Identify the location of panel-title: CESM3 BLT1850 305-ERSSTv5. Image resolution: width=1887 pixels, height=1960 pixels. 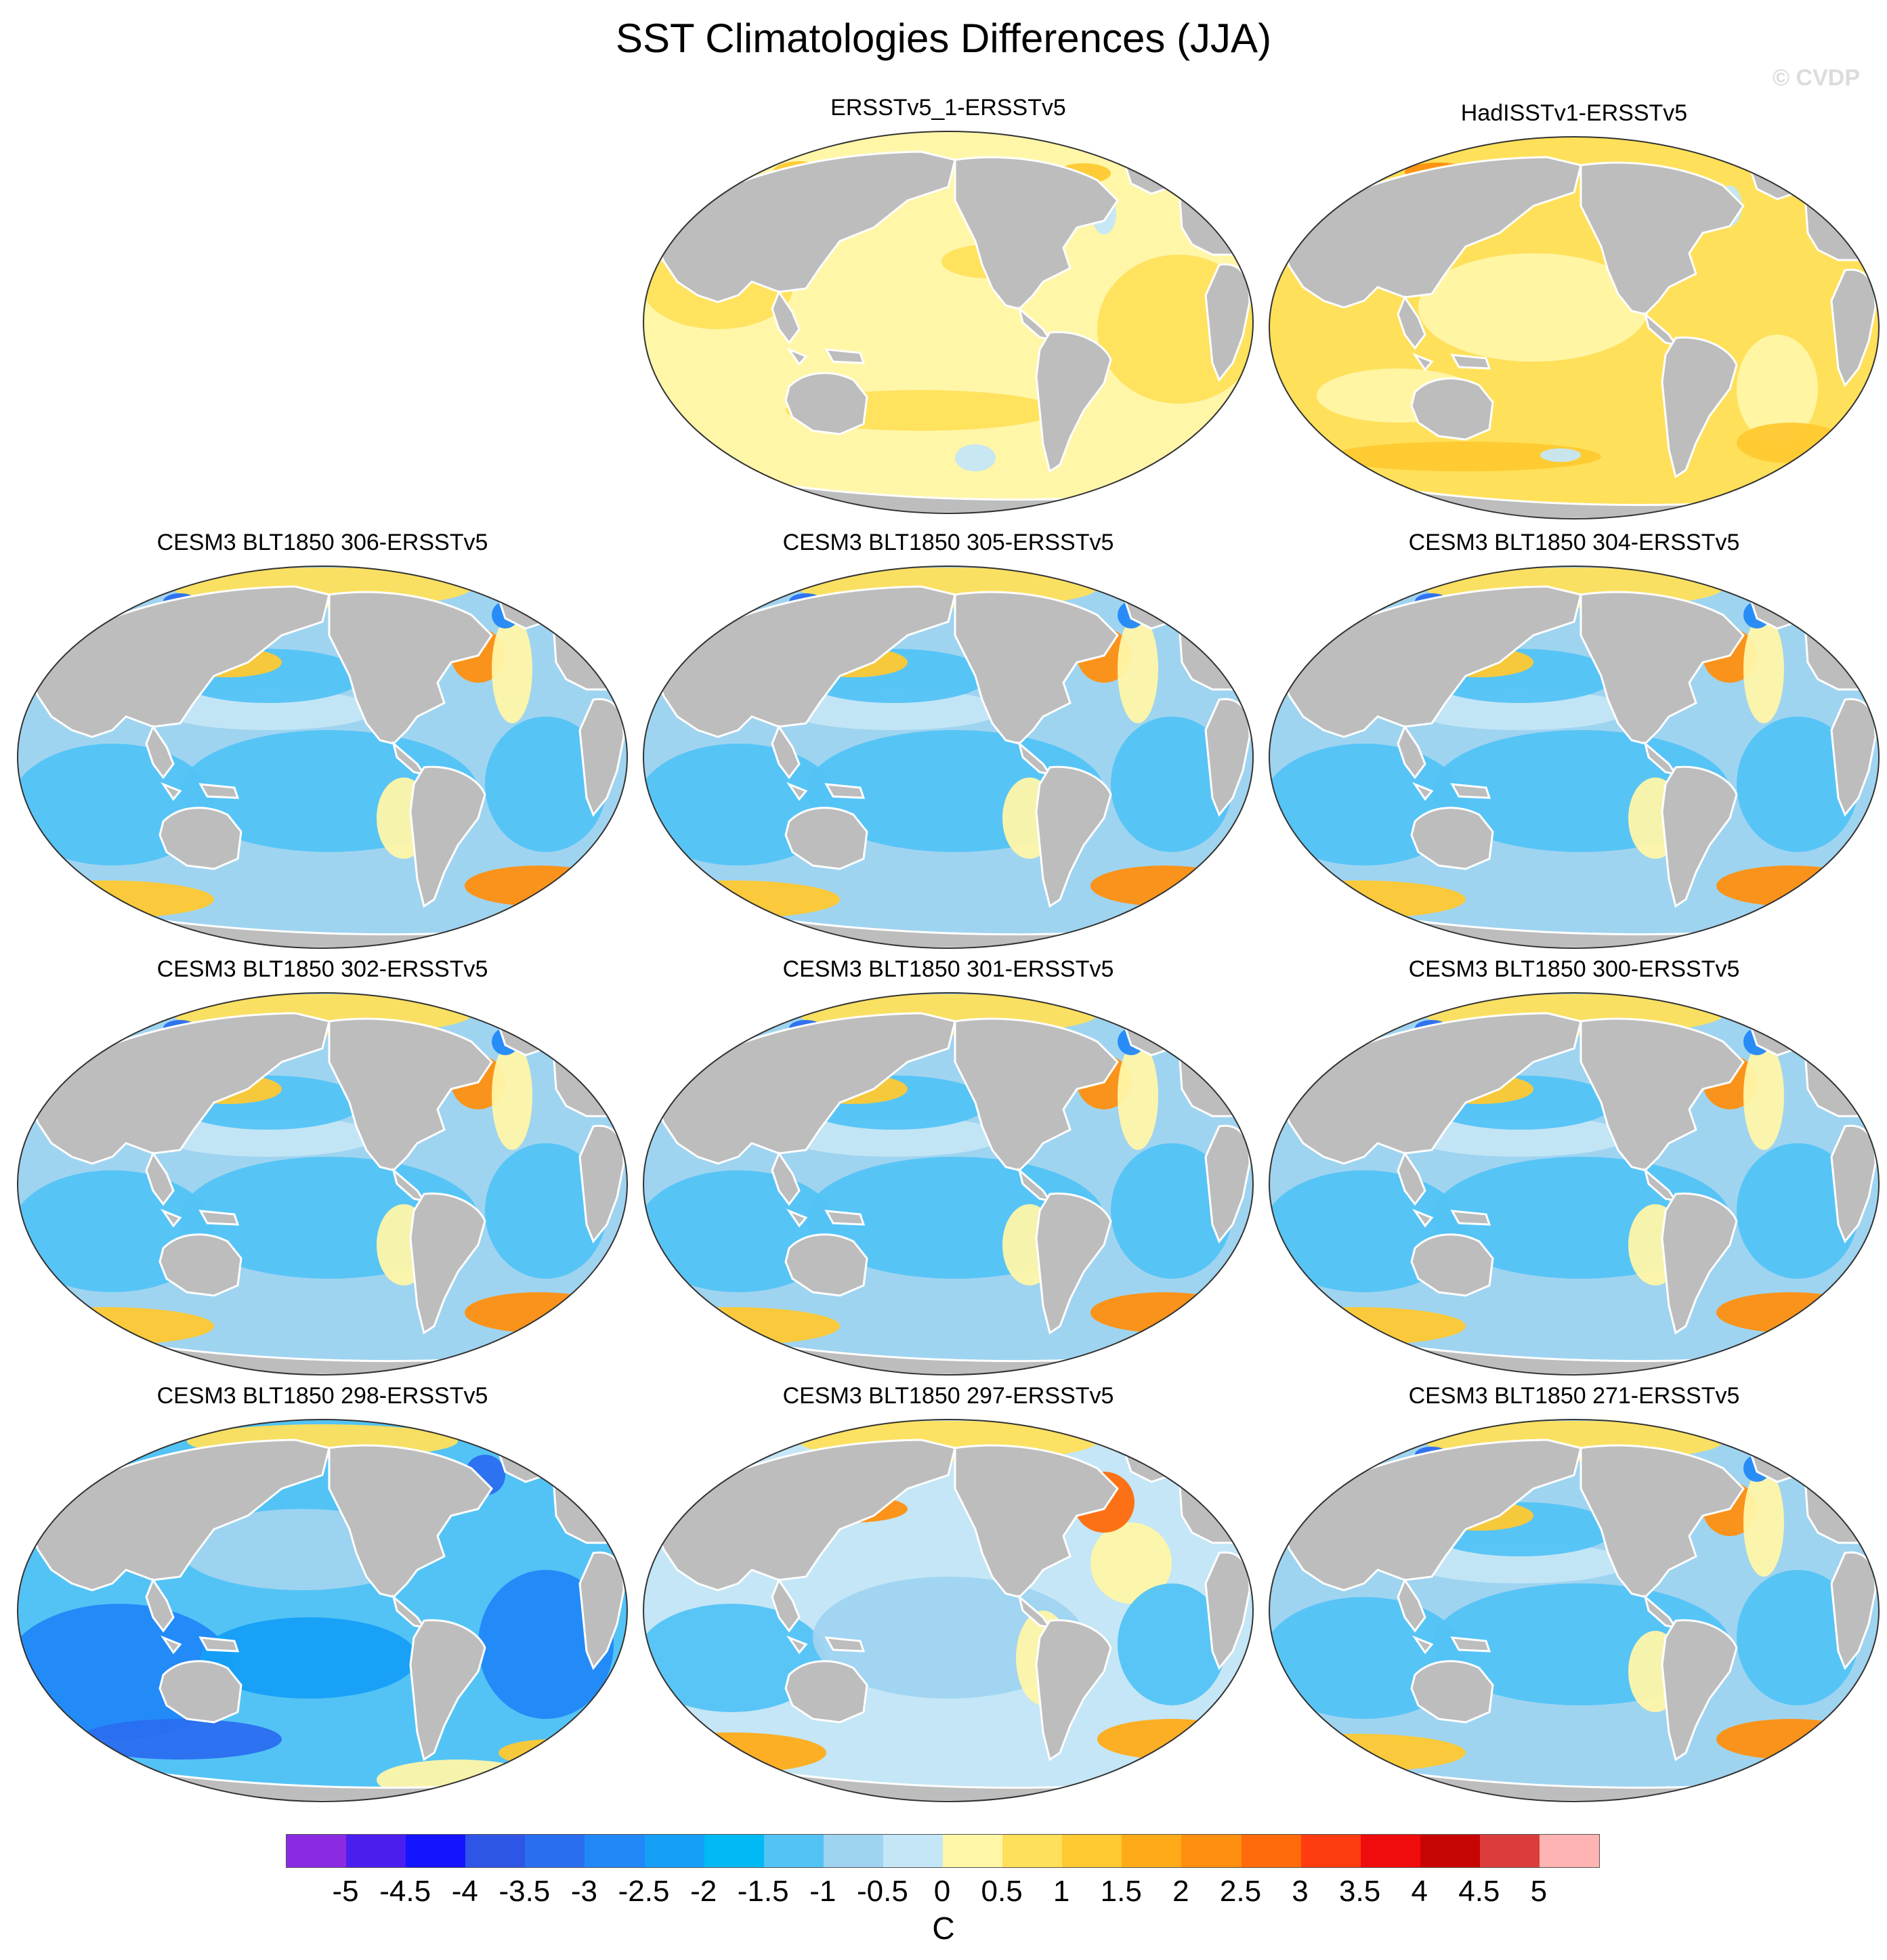
(948, 542).